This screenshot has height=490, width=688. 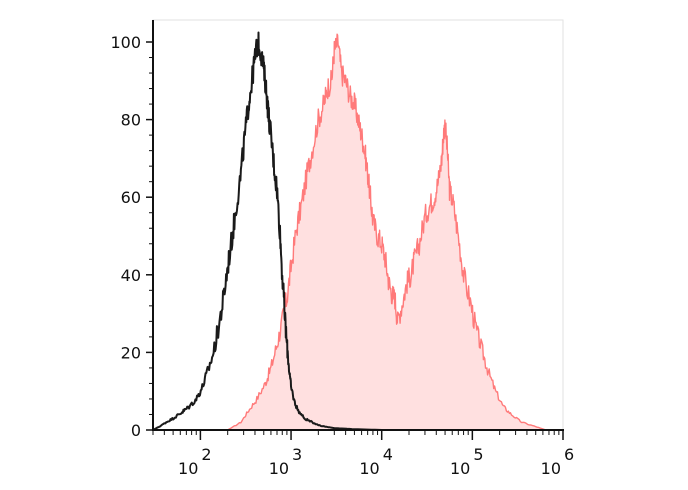 What do you see at coordinates (131, 352) in the screenshot?
I see `y-tick-label: 20` at bounding box center [131, 352].